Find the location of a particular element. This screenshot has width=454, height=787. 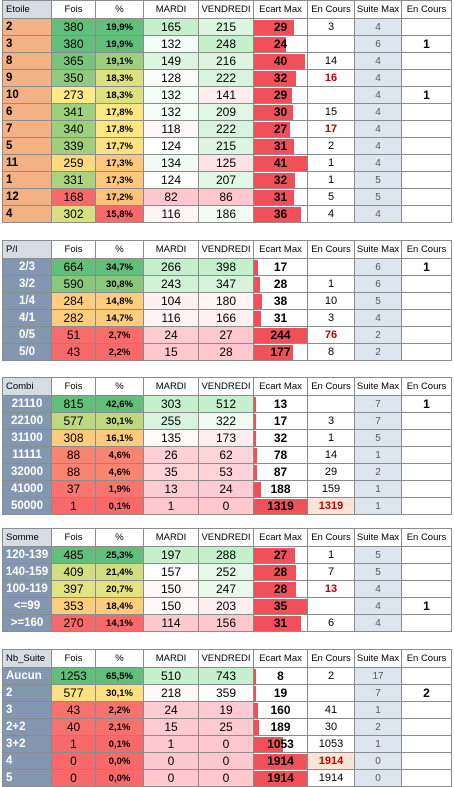

ecart-bar: 27 is located at coordinates (280, 555).